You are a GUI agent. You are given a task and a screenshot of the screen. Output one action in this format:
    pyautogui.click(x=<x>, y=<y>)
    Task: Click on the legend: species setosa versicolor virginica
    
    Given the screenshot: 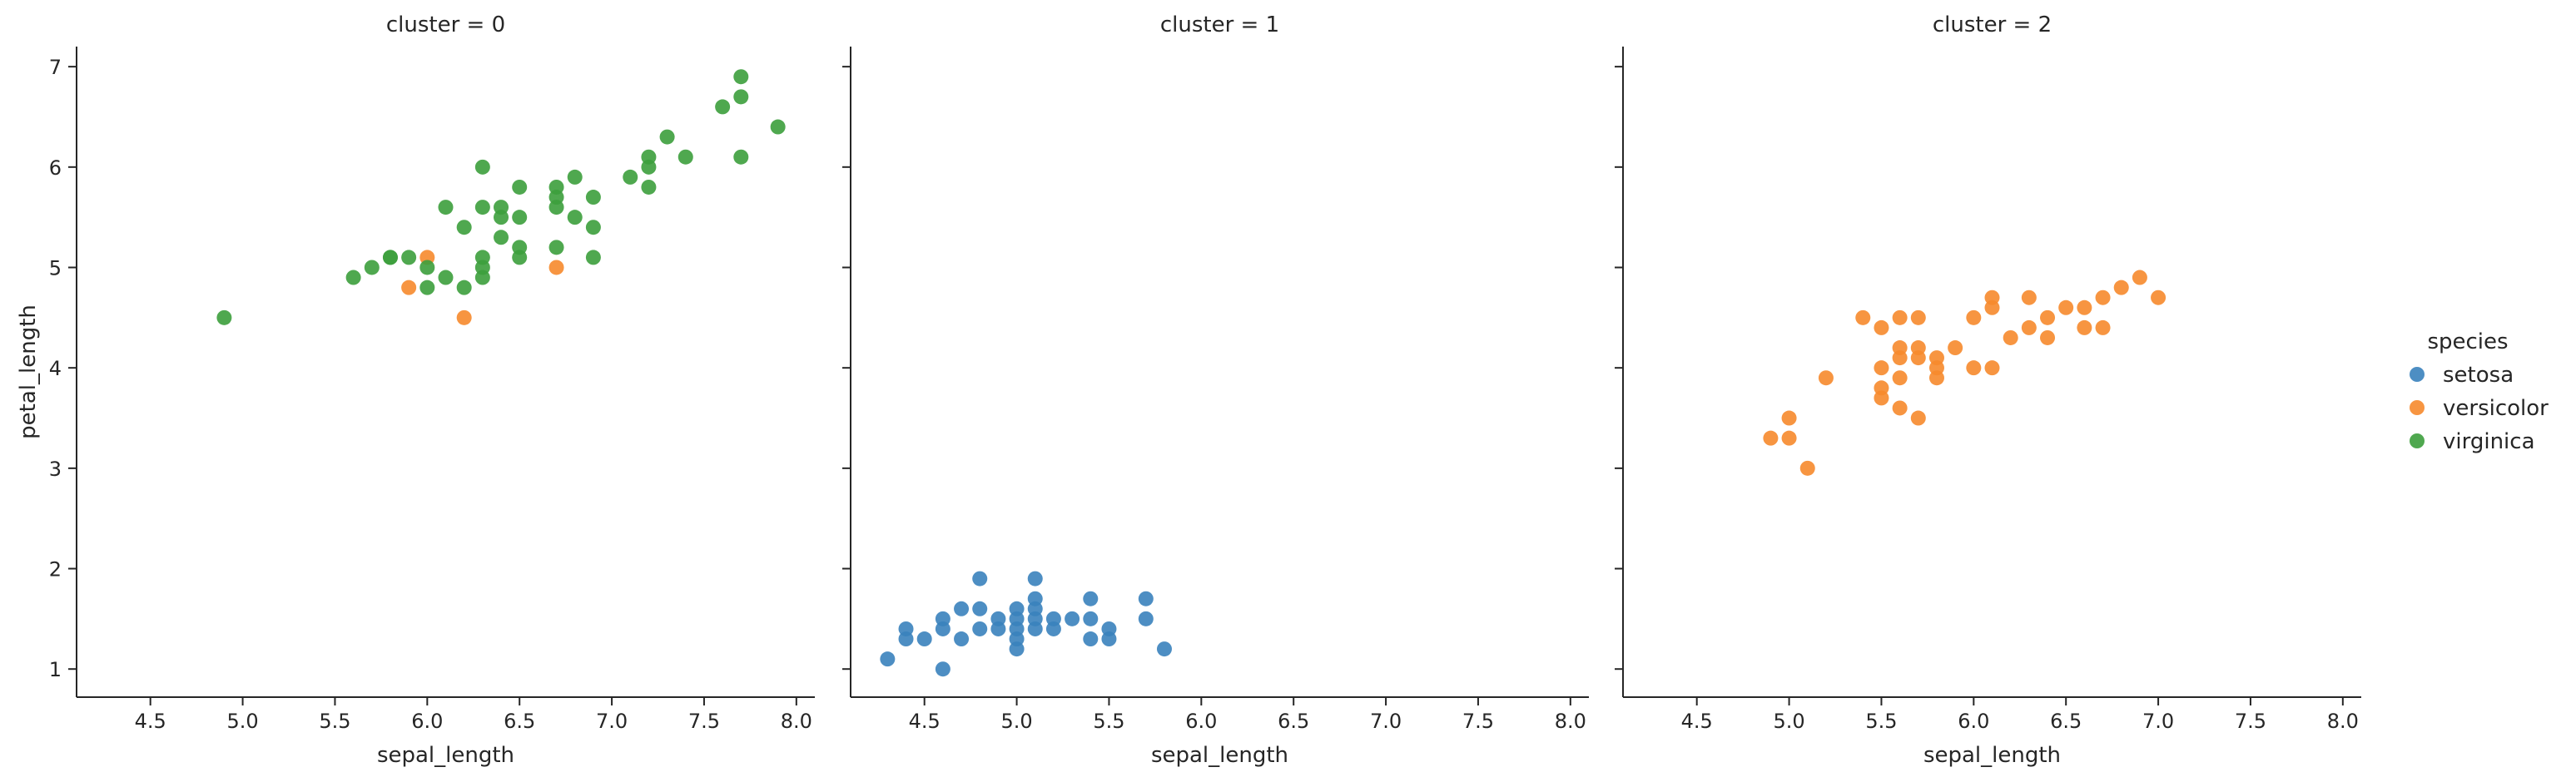 What is the action you would take?
    pyautogui.click(x=2479, y=392)
    